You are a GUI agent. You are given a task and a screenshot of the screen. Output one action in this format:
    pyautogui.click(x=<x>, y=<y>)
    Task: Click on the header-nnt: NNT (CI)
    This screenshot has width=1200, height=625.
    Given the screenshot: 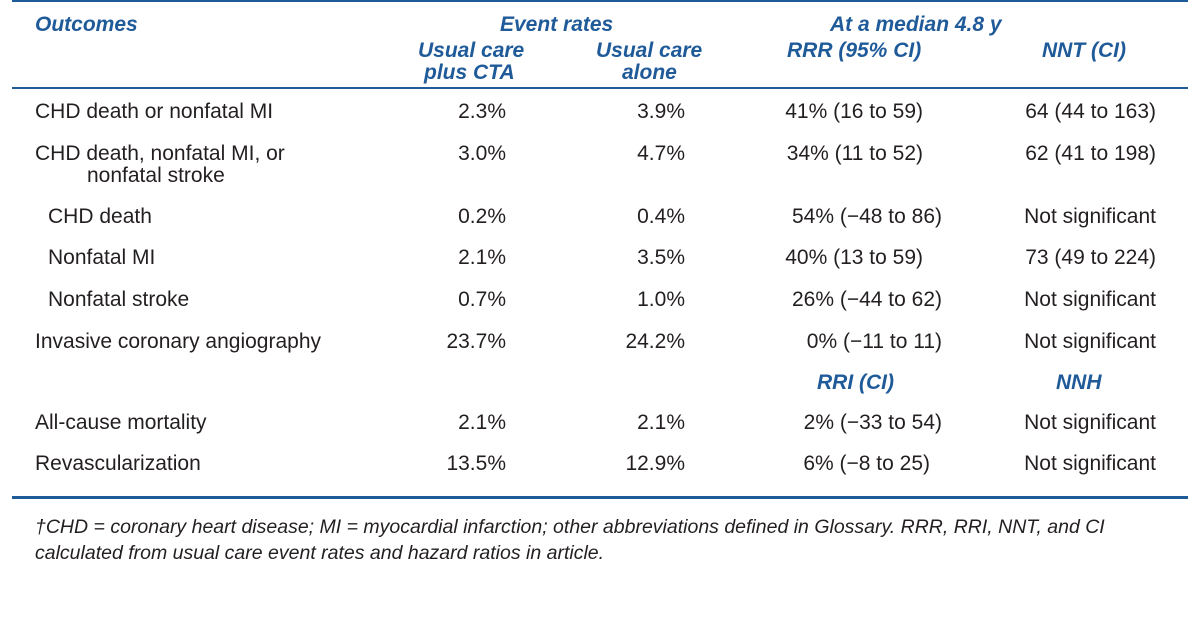 What is the action you would take?
    pyautogui.click(x=1084, y=50)
    